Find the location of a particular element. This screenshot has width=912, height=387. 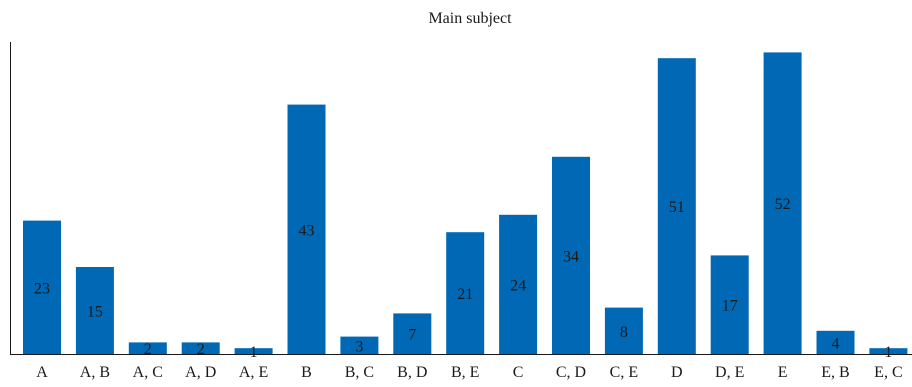

data-label-7: 7 is located at coordinates (412, 335).